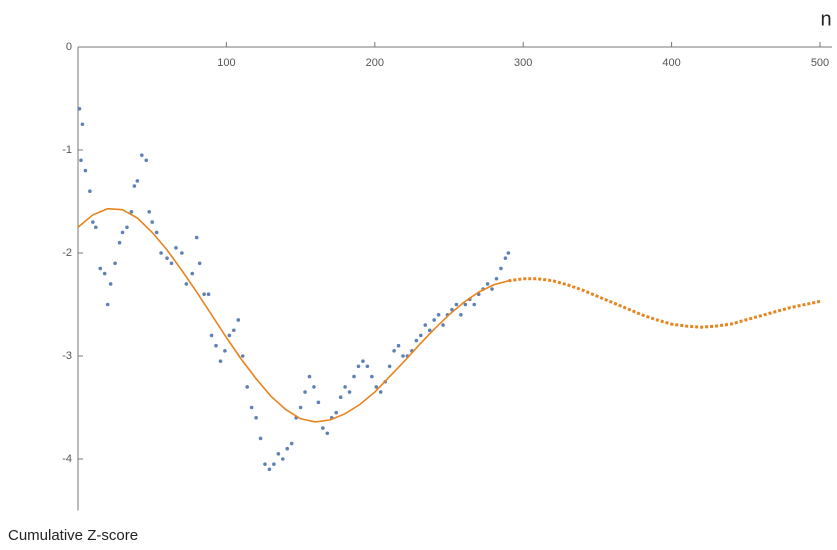 The height and width of the screenshot is (550, 837). I want to click on y-tick-label: -3, so click(67, 356).